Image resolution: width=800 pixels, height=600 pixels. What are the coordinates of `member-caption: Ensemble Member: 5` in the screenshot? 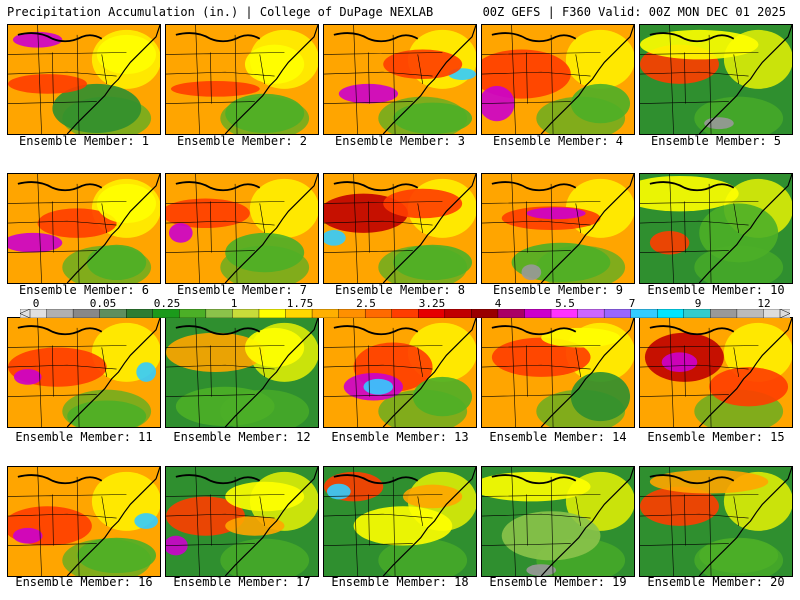 It's located at (716, 141).